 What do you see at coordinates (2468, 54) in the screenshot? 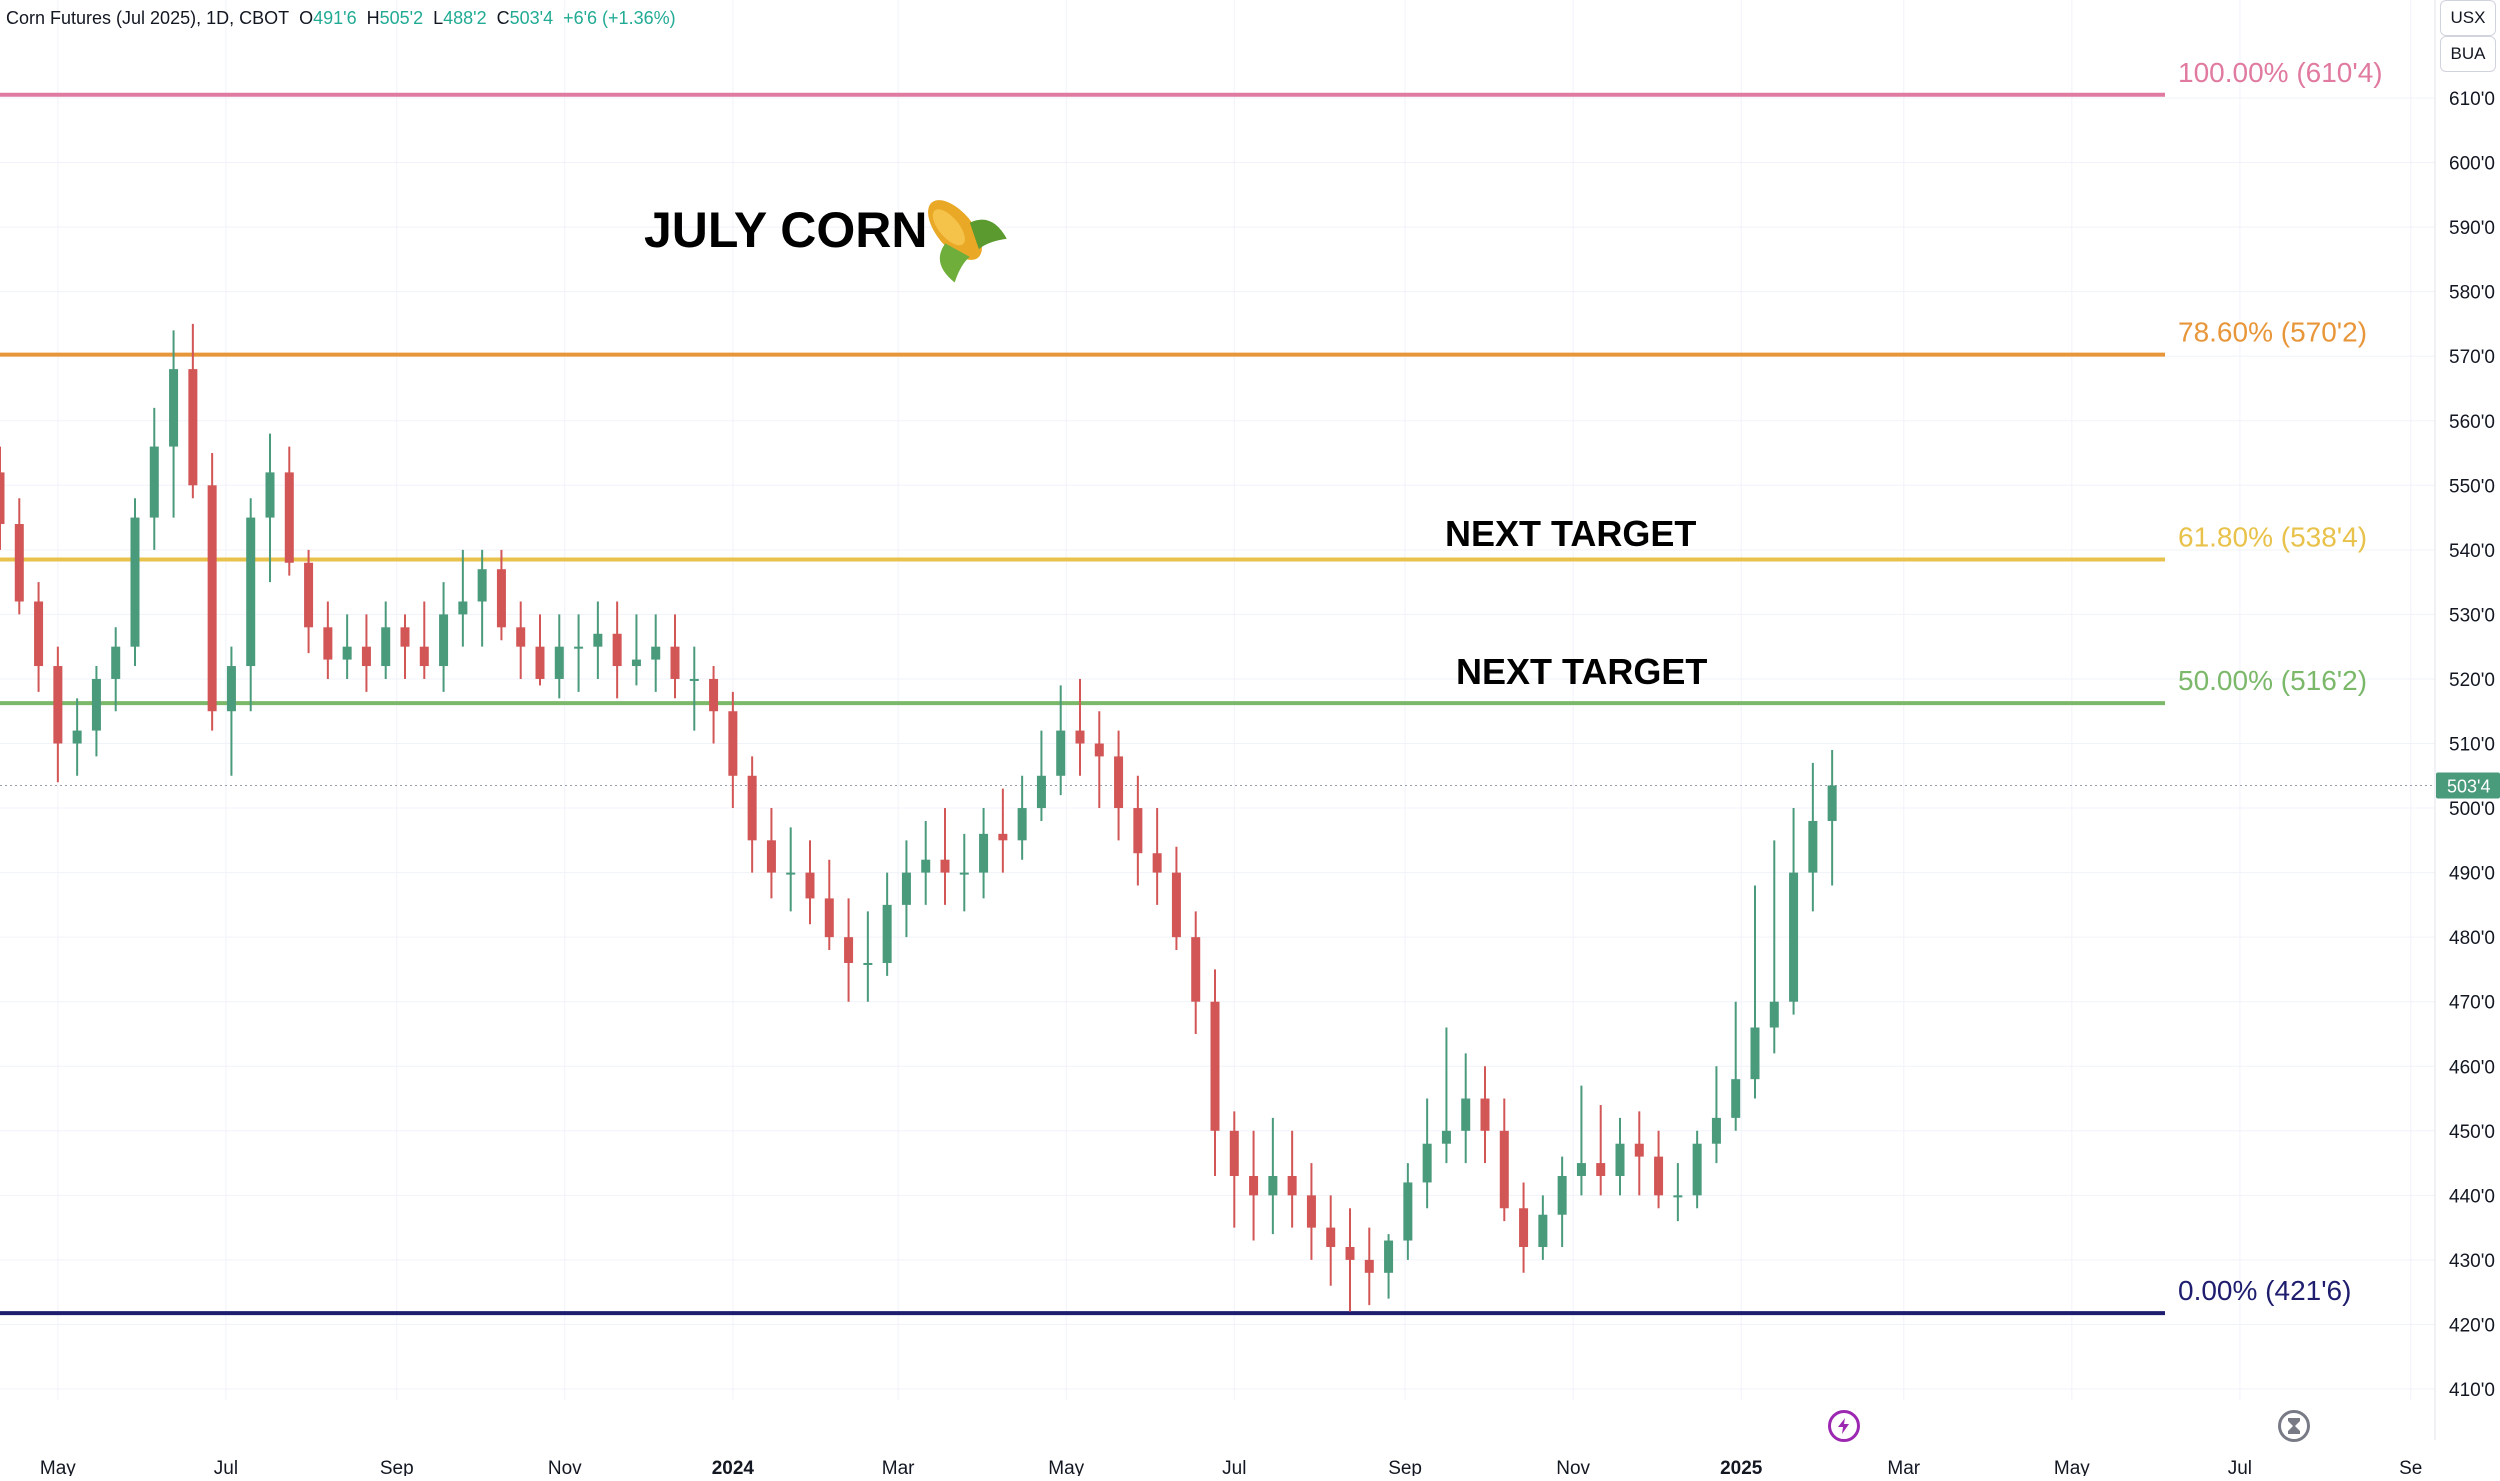
I see `measure-unit-button: BUA` at bounding box center [2468, 54].